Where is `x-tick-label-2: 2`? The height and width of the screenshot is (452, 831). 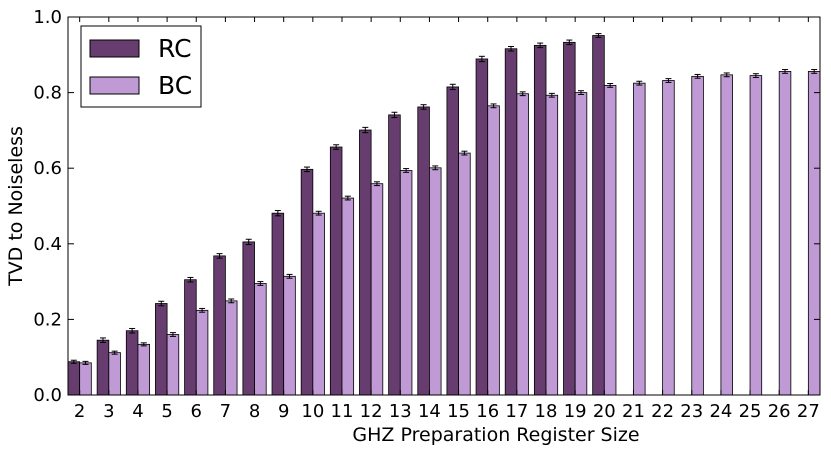 x-tick-label-2: 2 is located at coordinates (79, 411).